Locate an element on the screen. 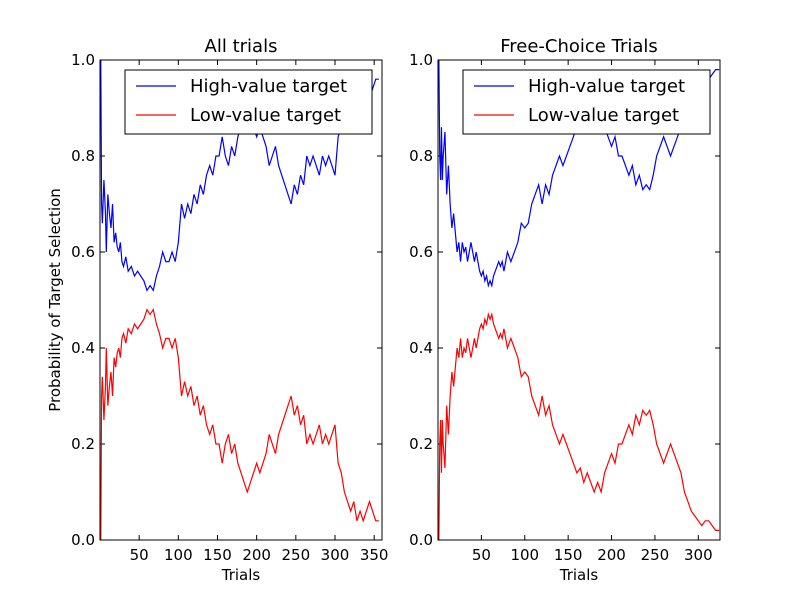  y-axis-label: Probability of Target Selection is located at coordinates (55, 300).